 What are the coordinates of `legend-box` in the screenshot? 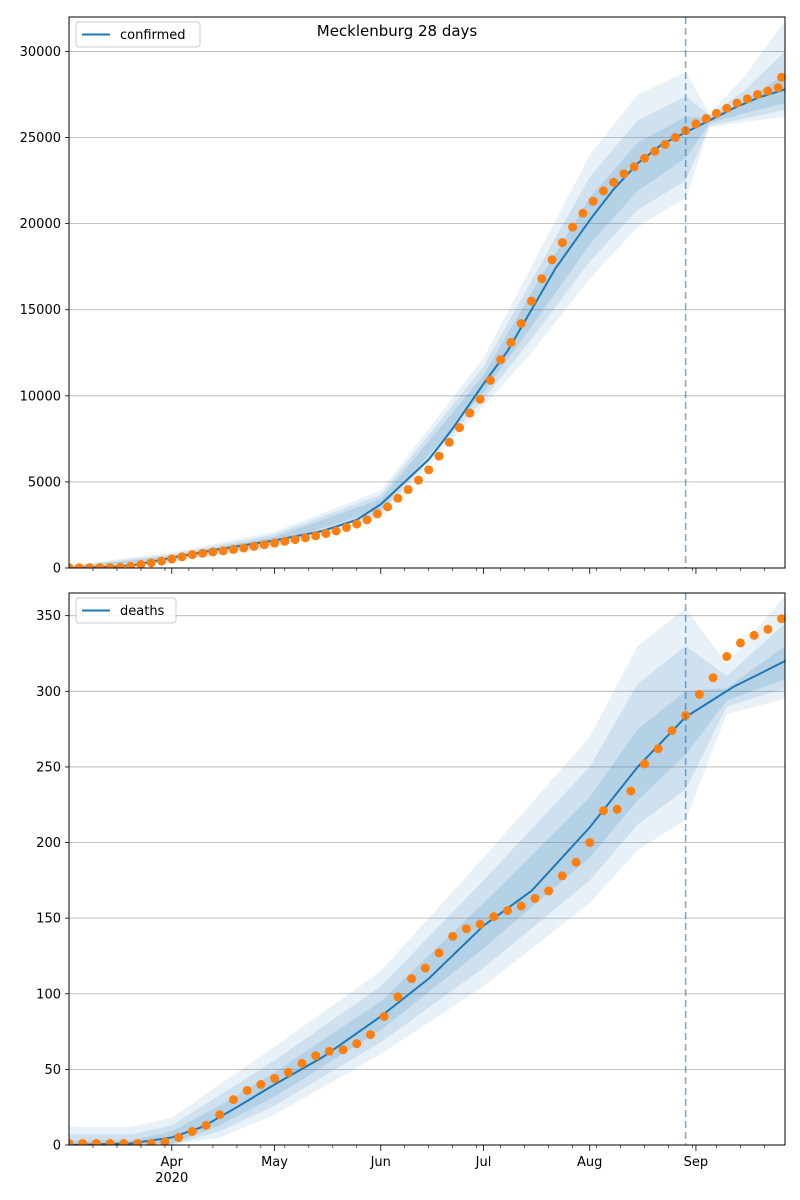 It's located at (138, 34).